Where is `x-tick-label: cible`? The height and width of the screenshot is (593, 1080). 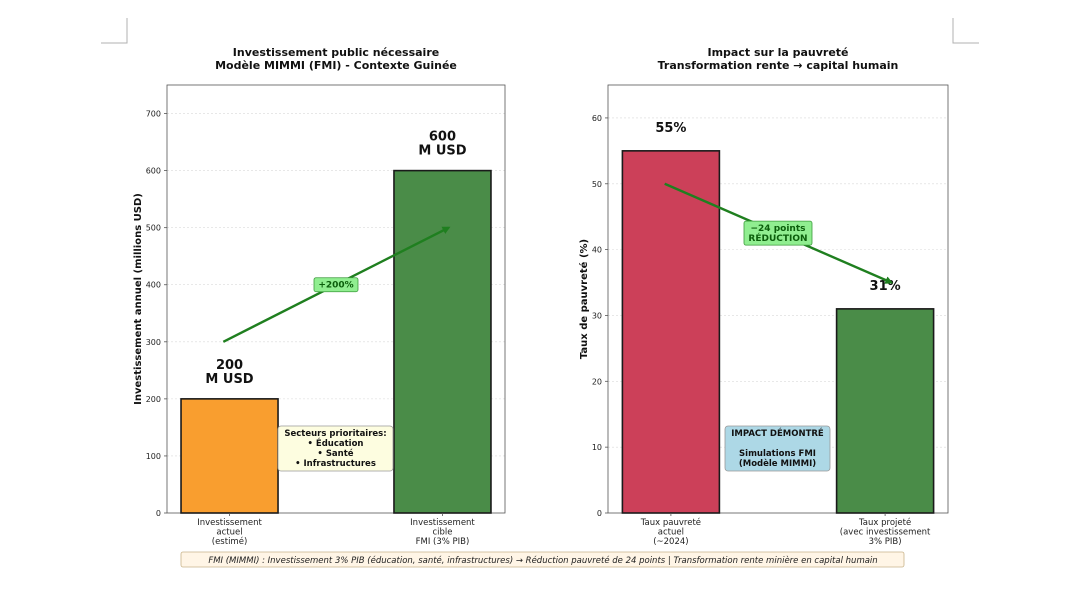
x-tick-label: cible is located at coordinates (442, 533).